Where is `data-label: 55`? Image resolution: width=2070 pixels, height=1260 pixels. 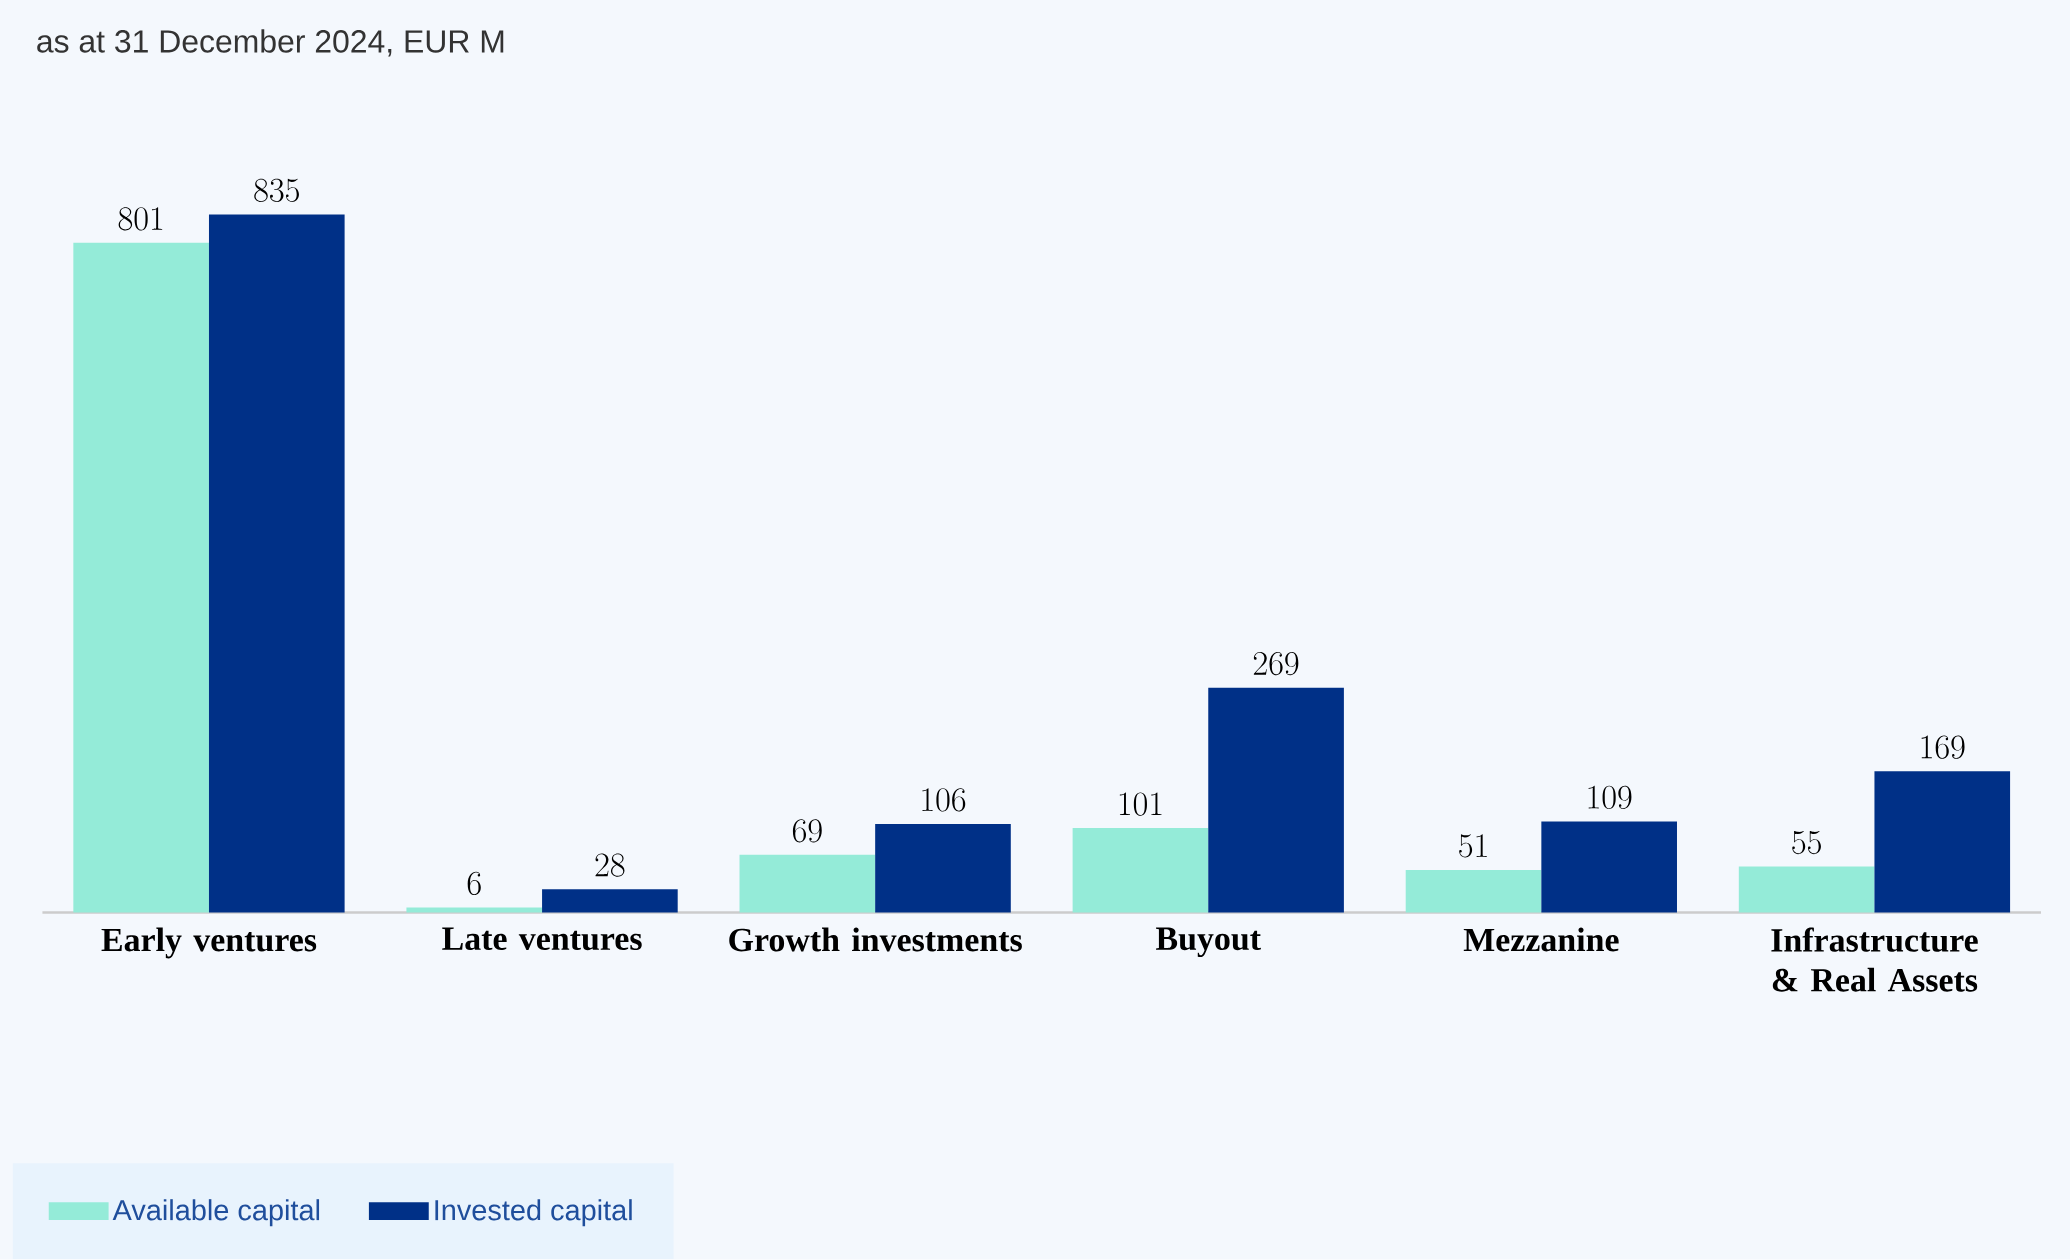 data-label: 55 is located at coordinates (1806, 843).